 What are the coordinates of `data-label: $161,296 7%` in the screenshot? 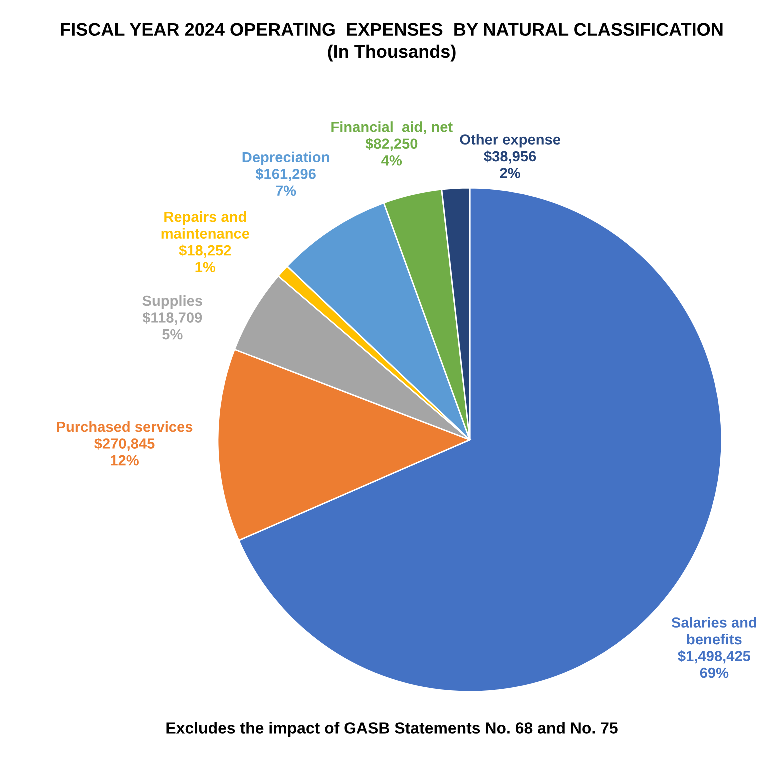 It's located at (286, 182).